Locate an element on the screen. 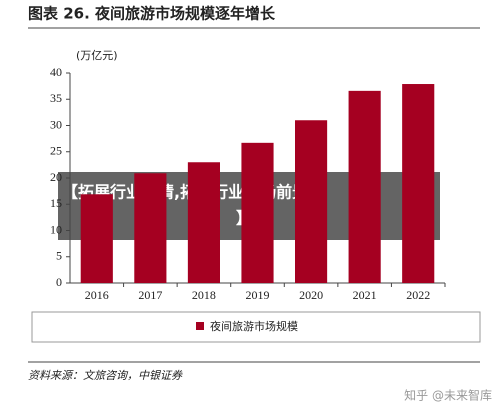 The image size is (500, 415). y-tick-label: 10 is located at coordinates (56, 229).